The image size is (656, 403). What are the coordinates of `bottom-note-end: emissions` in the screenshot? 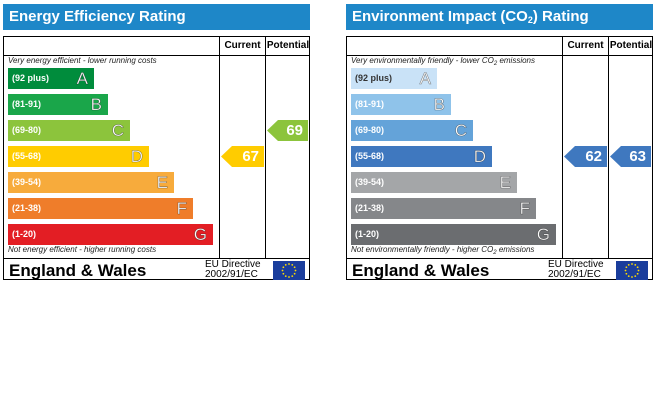 It's located at (515, 249).